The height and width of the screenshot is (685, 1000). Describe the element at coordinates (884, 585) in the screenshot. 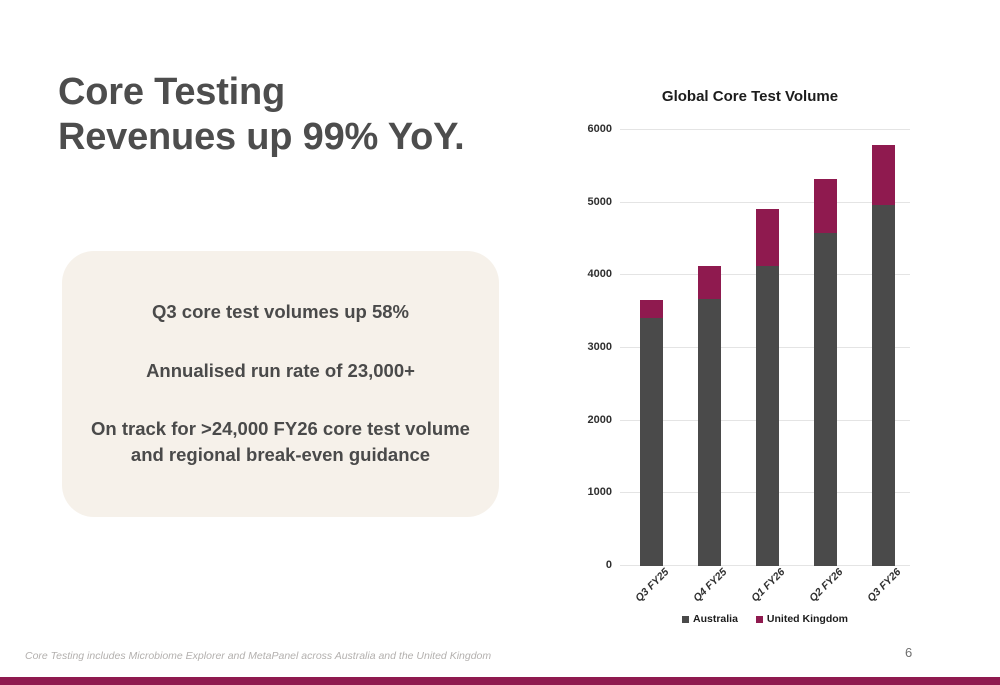

I see `chart-x-axis-tick: Q3 FY26` at that location.